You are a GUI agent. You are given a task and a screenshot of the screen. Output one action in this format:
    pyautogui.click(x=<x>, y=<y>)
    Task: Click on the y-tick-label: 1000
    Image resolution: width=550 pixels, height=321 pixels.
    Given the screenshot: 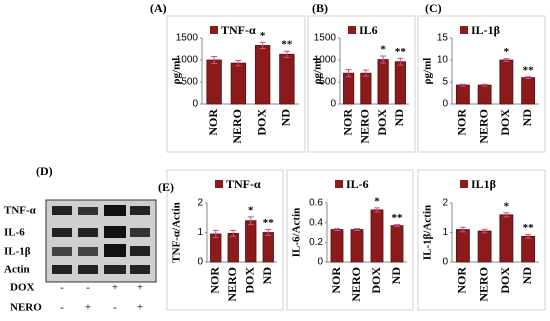 What is the action you would take?
    pyautogui.click(x=325, y=60)
    